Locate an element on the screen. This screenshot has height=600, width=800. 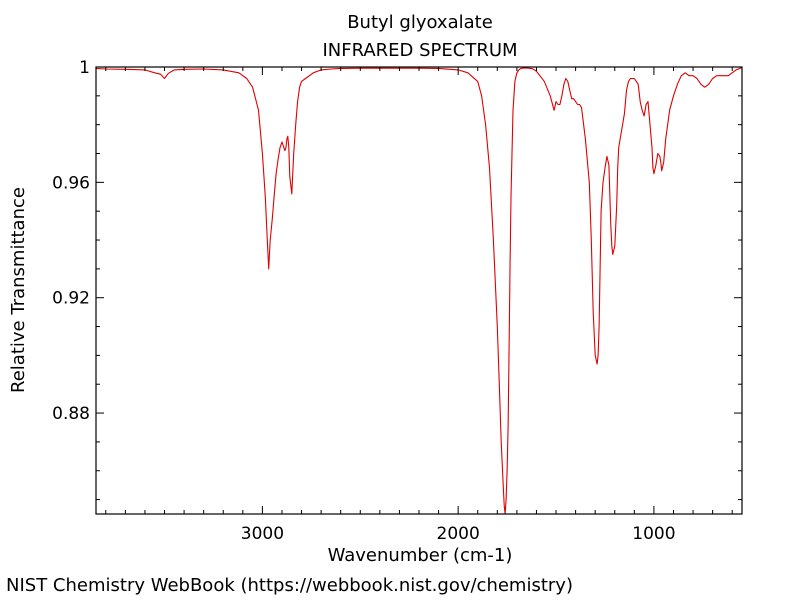
y-tick-label-3: 0.88 is located at coordinates (71, 414).